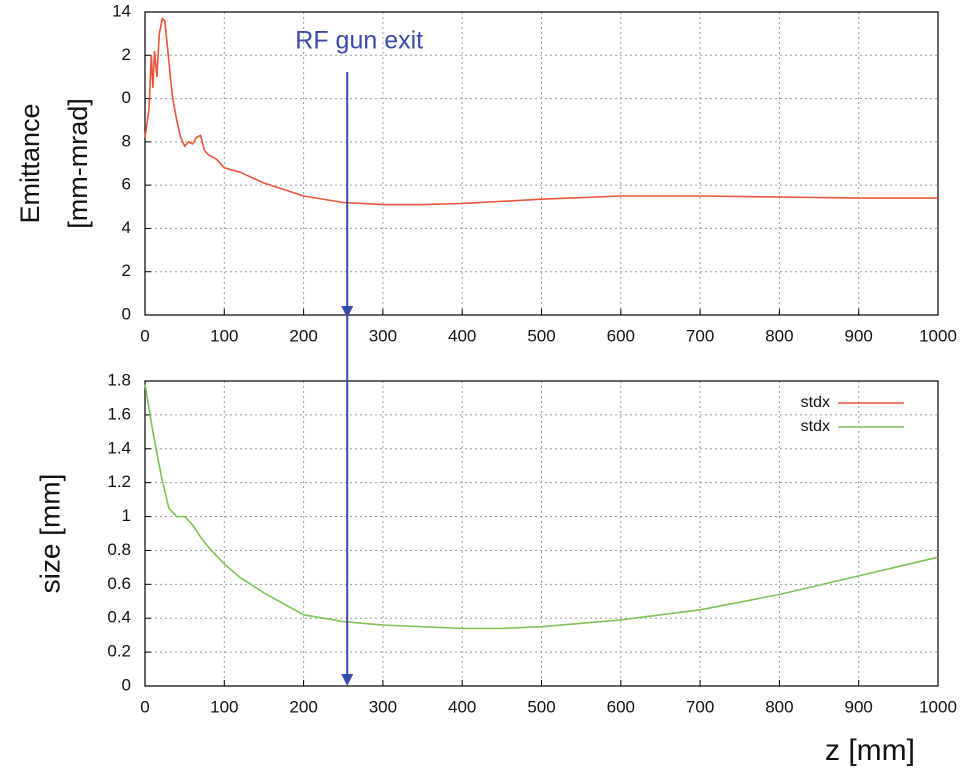 Image resolution: width=980 pixels, height=779 pixels. What do you see at coordinates (119, 379) in the screenshot?
I see `y-tick-label: 1.8` at bounding box center [119, 379].